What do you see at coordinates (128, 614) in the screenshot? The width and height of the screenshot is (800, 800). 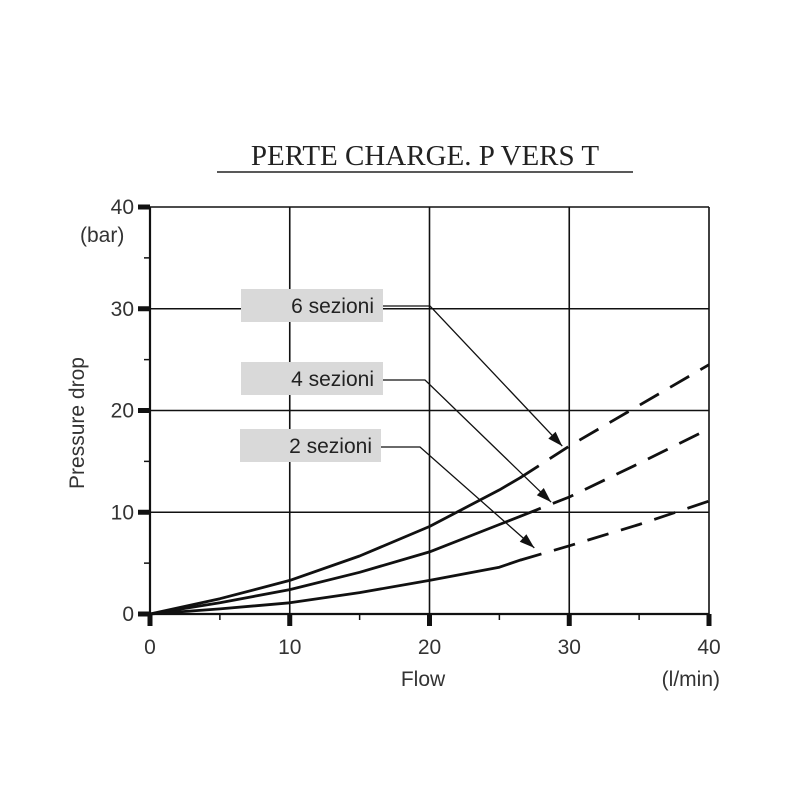 I see `y-tick-label-0: 0` at bounding box center [128, 614].